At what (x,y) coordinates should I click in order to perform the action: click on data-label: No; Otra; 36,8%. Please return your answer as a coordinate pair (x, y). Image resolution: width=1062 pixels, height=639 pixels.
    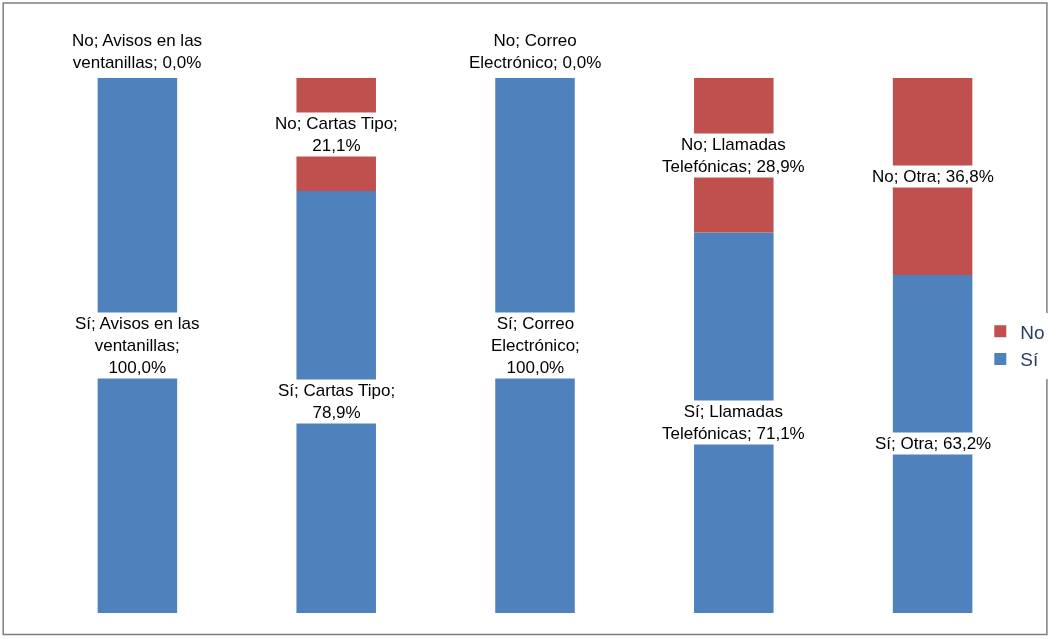
    Looking at the image, I should click on (933, 176).